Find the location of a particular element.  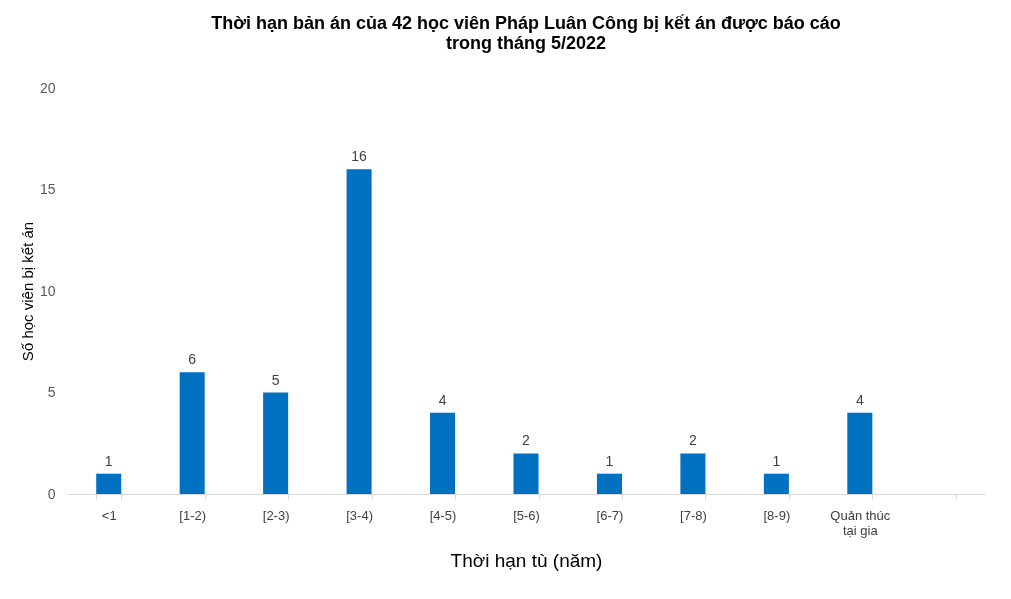

x-tick-label: [3-4) is located at coordinates (359, 515).